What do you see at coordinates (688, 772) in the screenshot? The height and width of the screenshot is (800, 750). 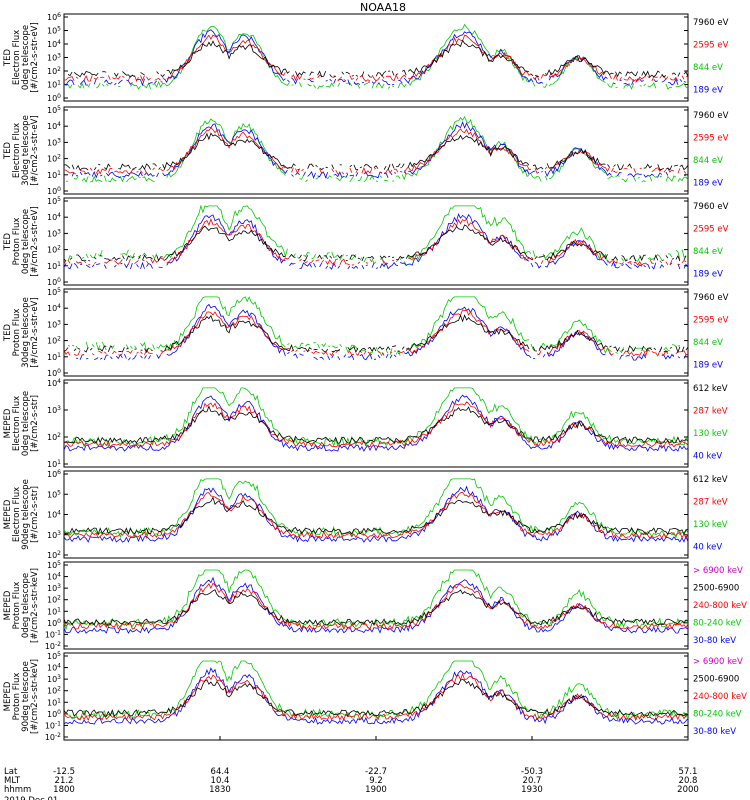 I see `x-tick-label: 57.1` at bounding box center [688, 772].